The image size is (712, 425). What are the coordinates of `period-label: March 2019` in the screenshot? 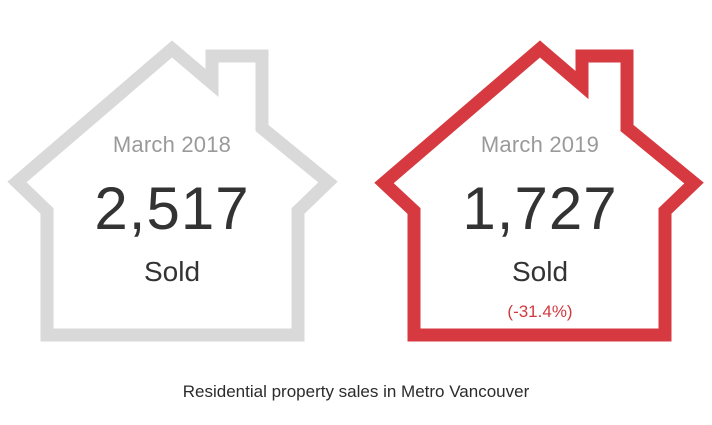 It's located at (540, 144).